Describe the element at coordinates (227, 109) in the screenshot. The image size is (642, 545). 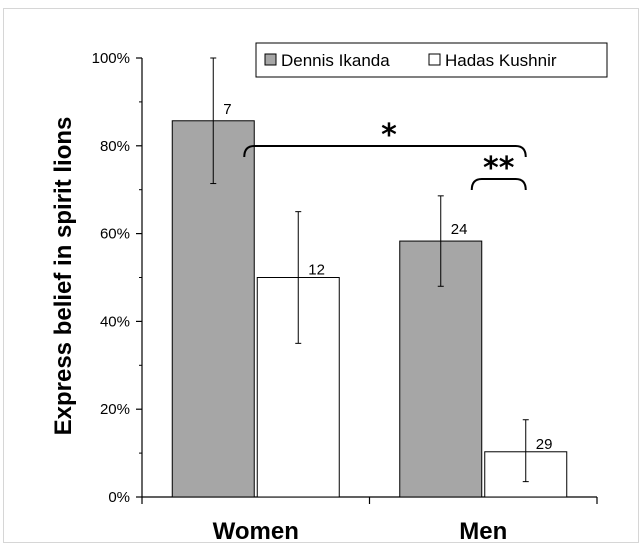
I see `n-label-women-dennis-ikanda: 7` at that location.